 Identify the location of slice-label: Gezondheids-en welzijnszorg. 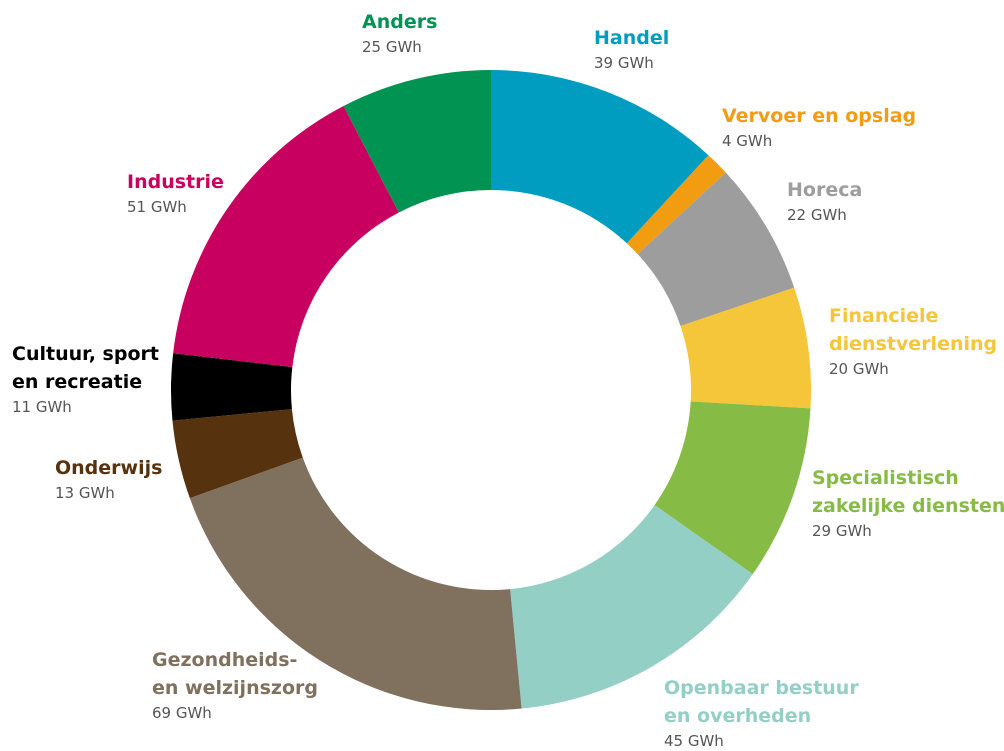
(235, 674).